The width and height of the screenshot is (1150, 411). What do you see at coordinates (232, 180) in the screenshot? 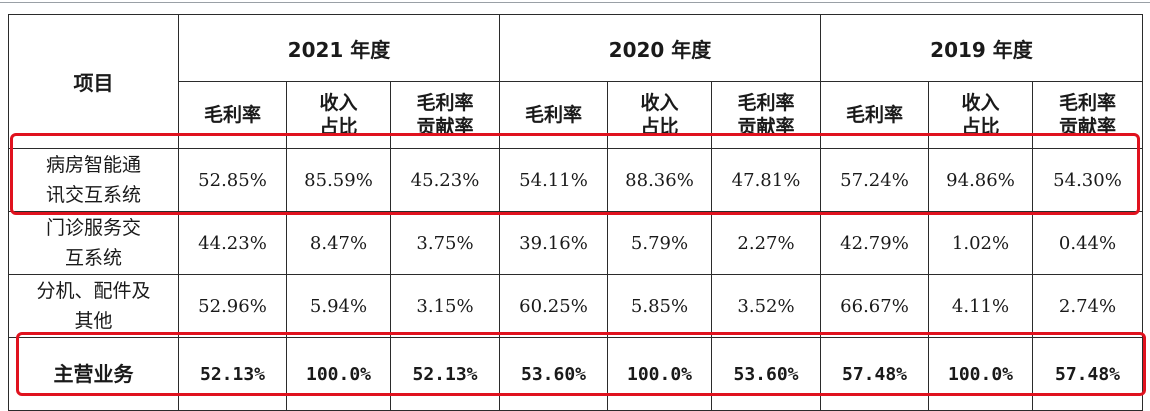
I see `cell-value: 52.85%` at bounding box center [232, 180].